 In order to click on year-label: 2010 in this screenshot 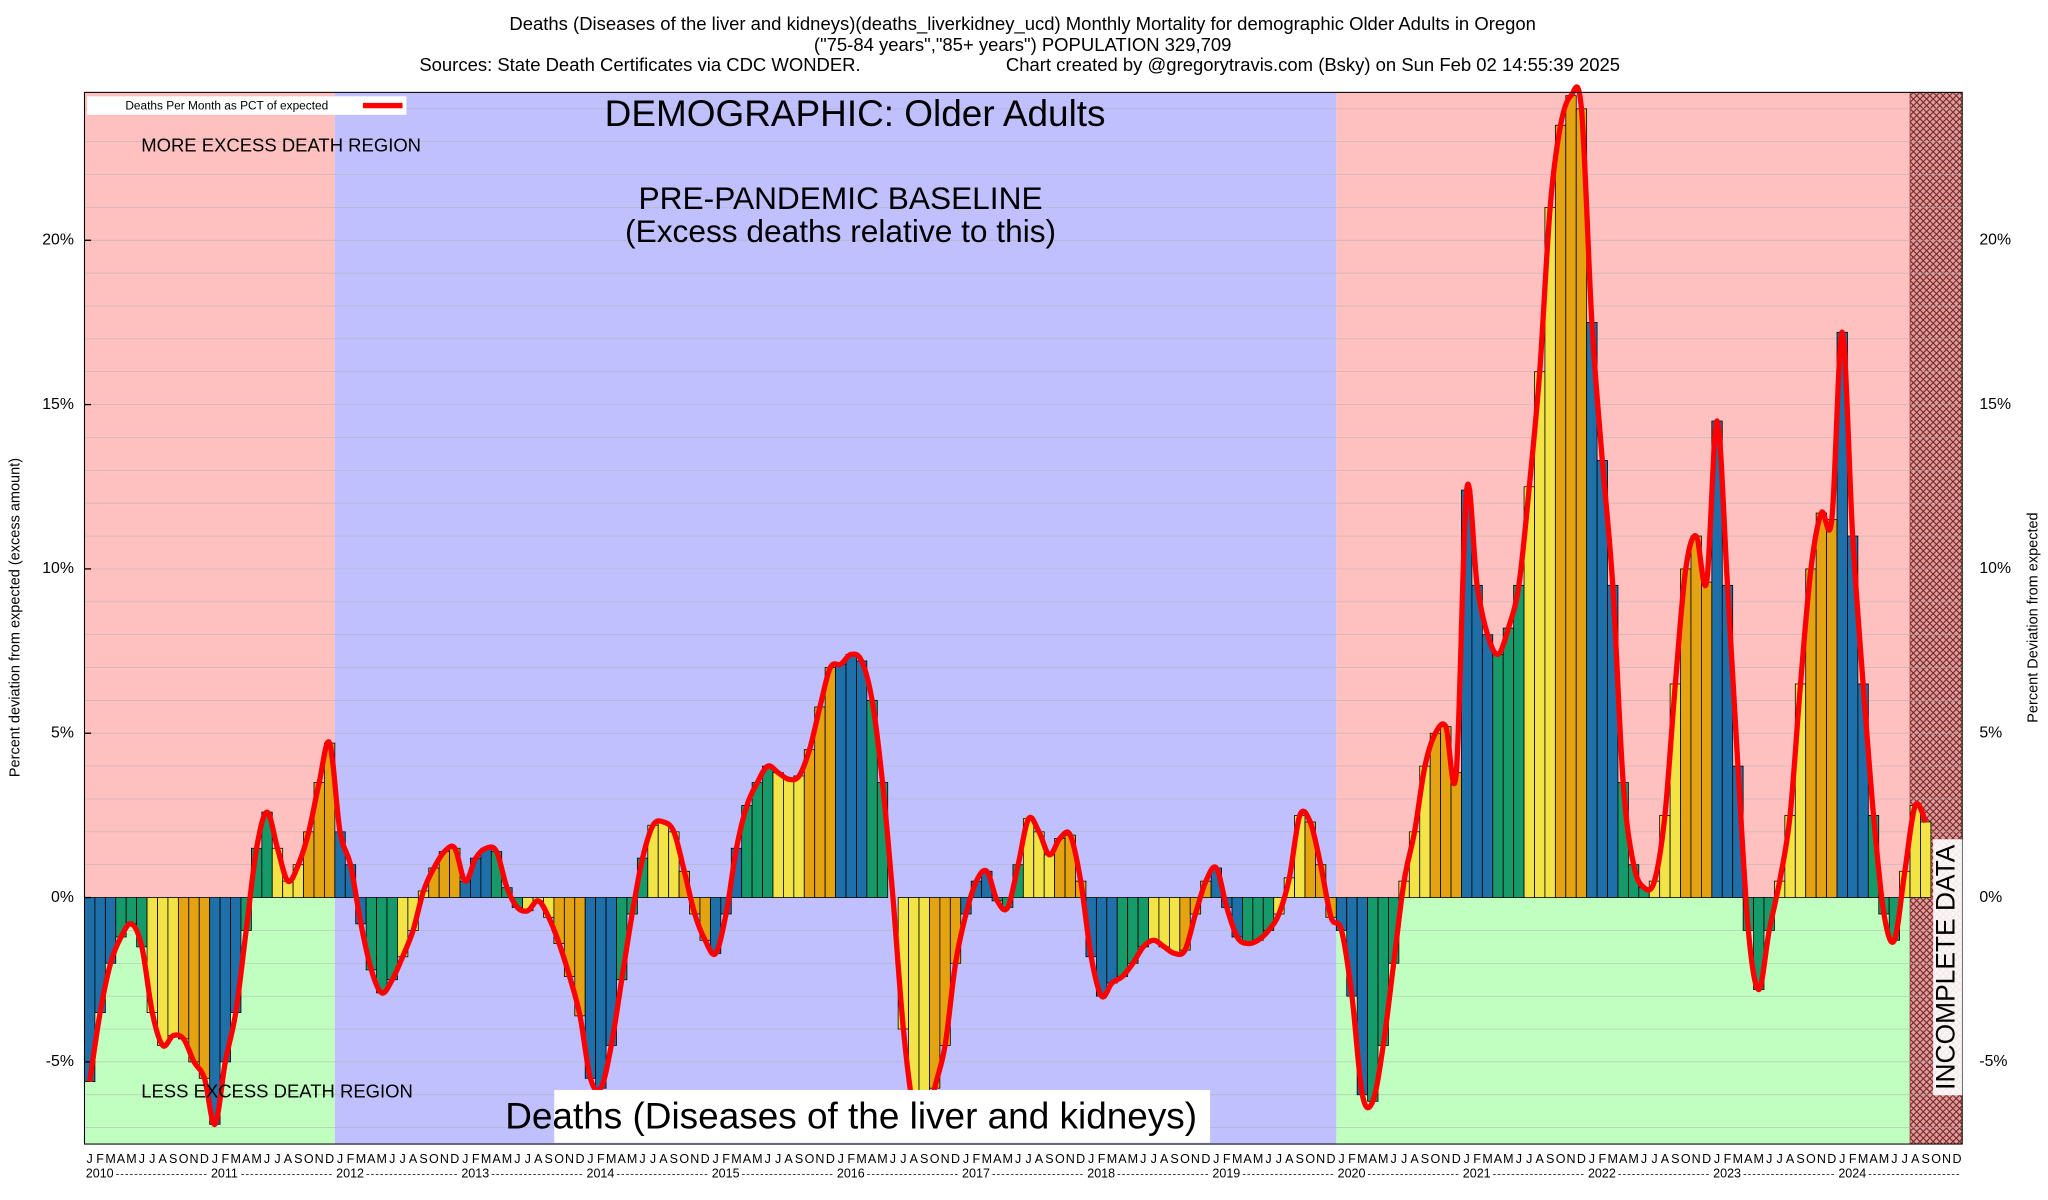, I will do `click(100, 1174)`.